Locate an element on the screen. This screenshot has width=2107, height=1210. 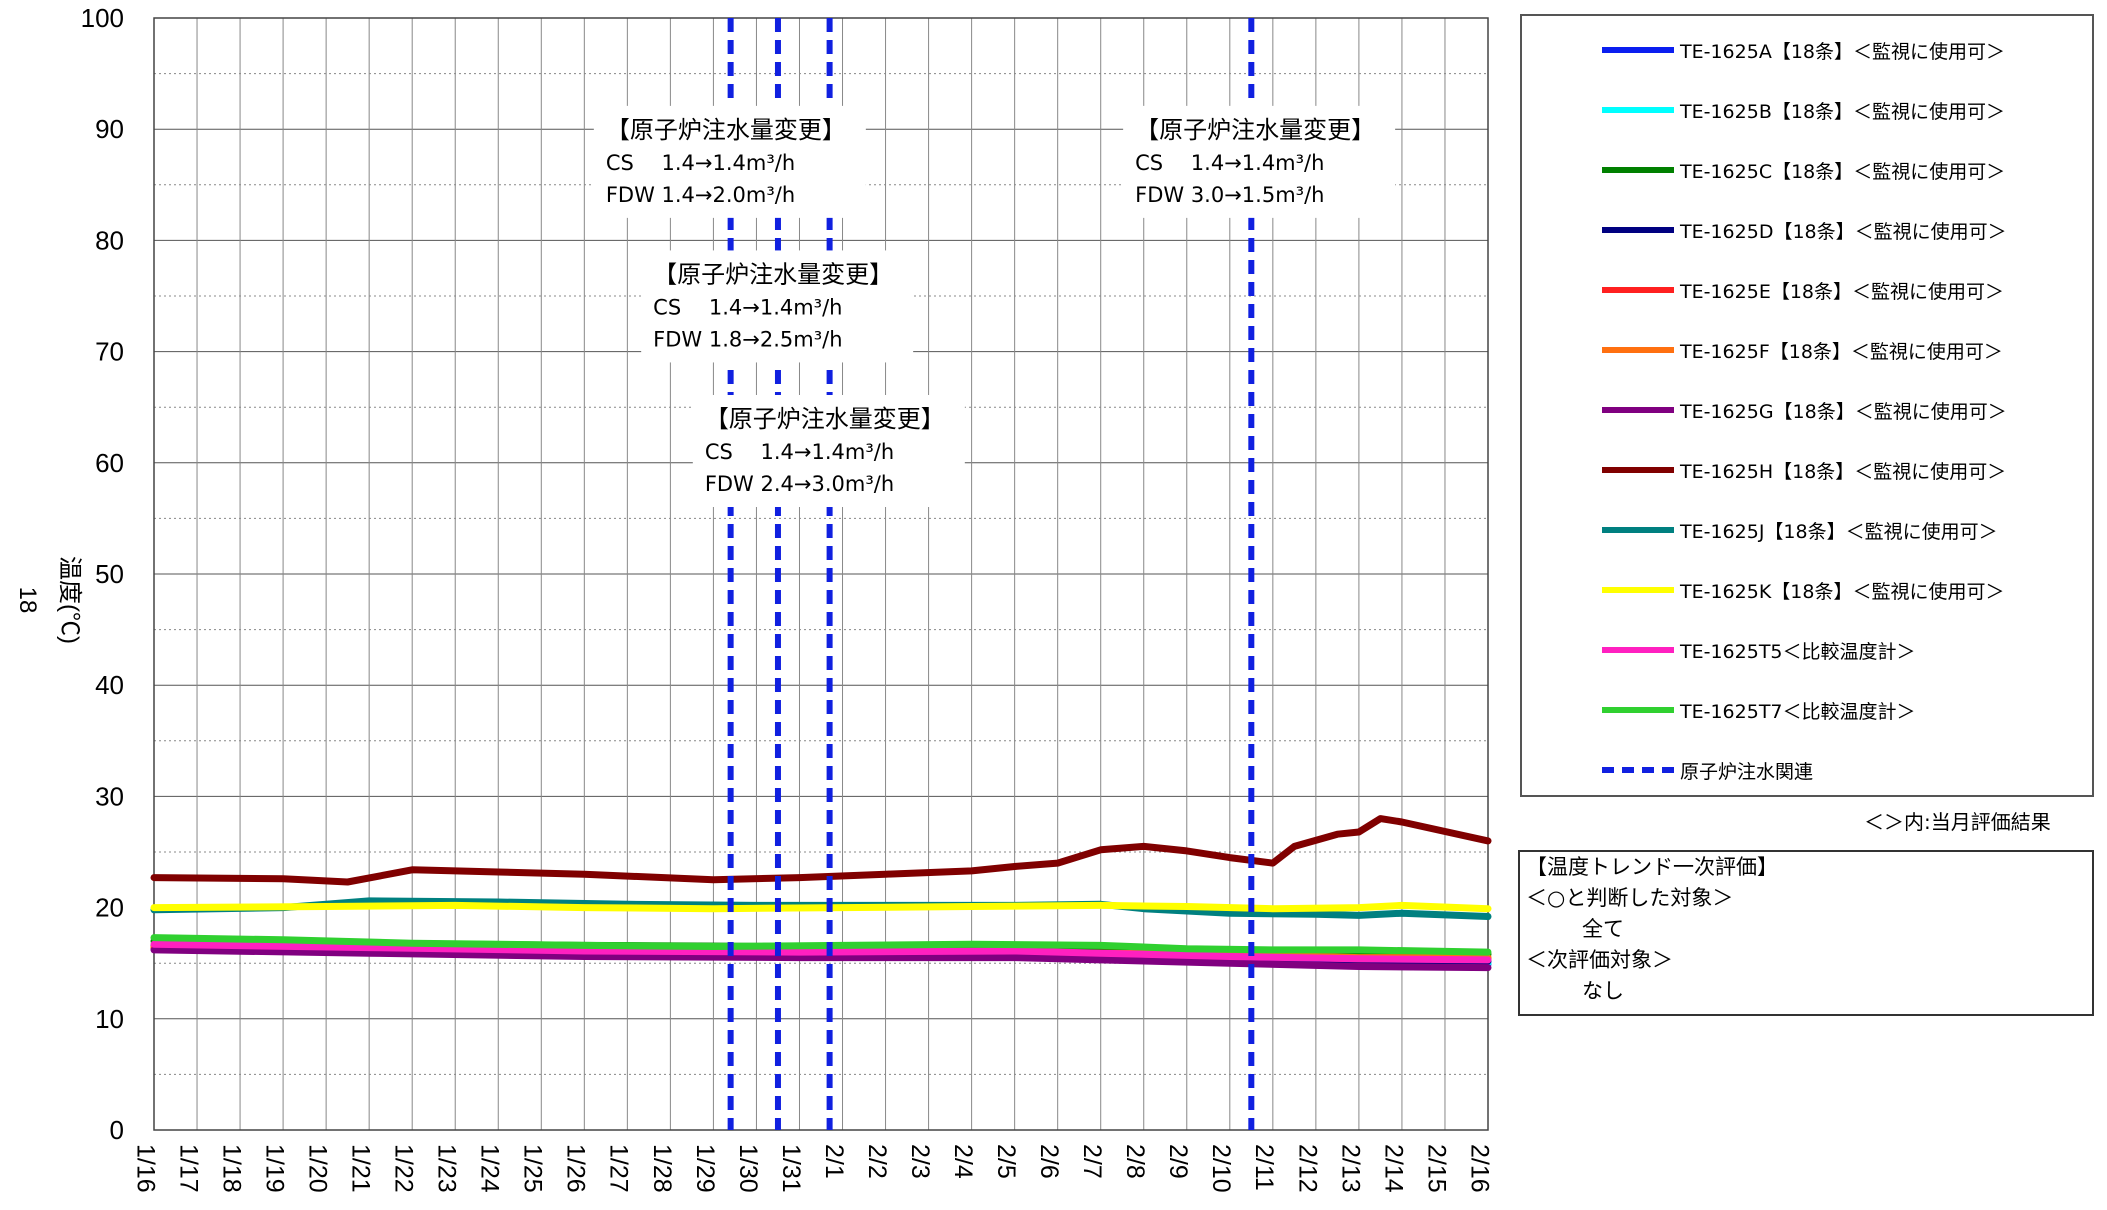
legend-label: TE-1625C【18条】＜監視に使用可＞ is located at coordinates (1843, 171).